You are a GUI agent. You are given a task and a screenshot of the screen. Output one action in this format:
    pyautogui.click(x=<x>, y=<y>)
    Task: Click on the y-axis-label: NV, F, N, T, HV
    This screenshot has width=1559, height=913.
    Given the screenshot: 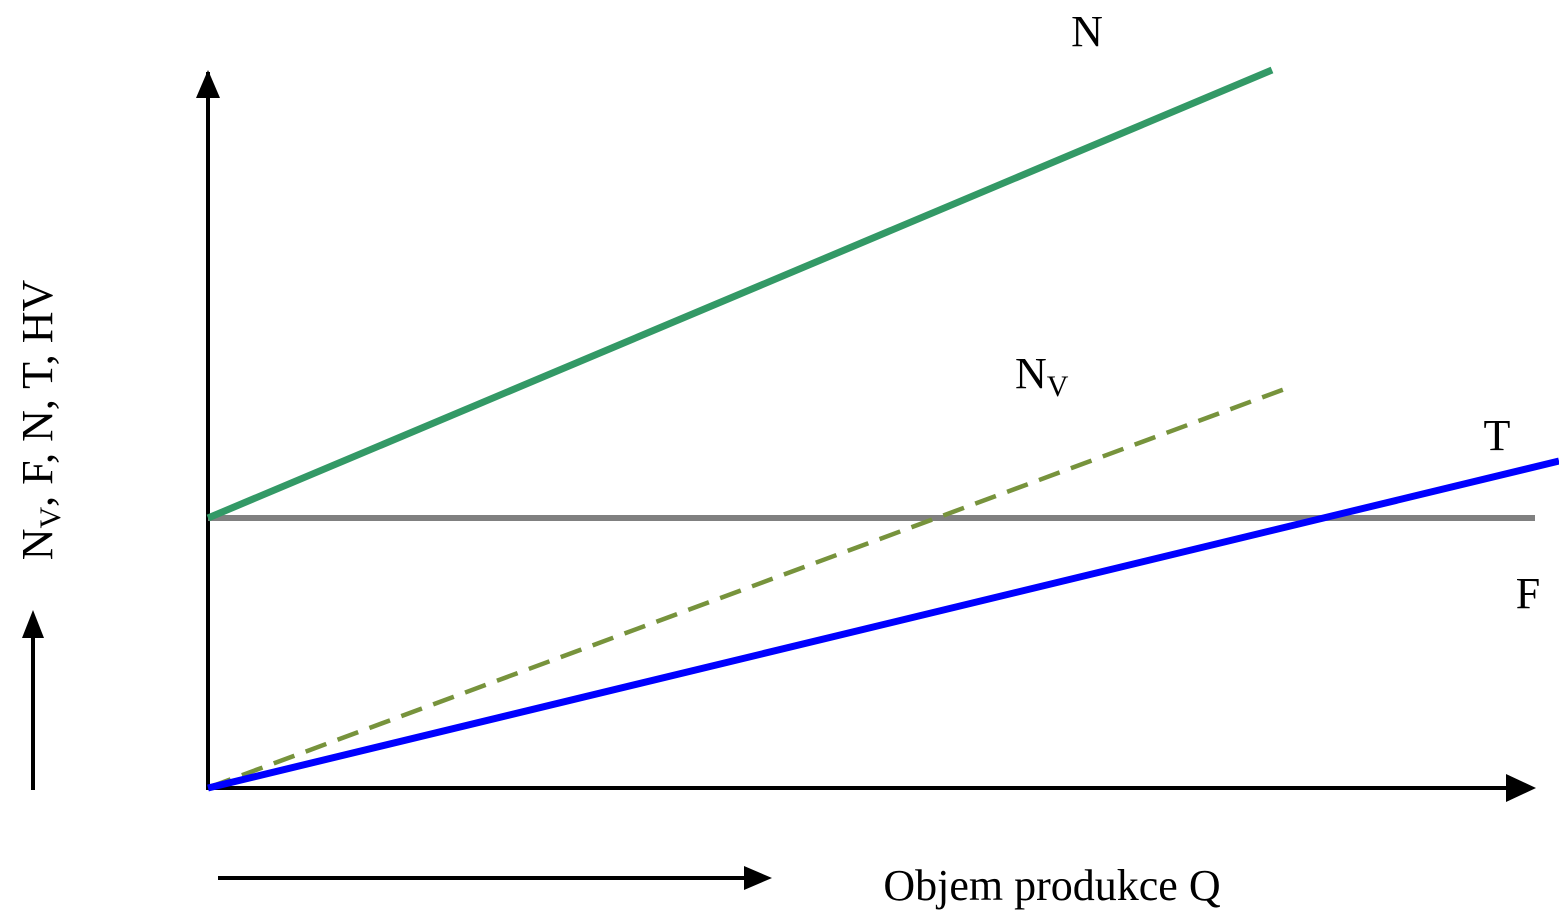 What is the action you would take?
    pyautogui.click(x=40, y=420)
    